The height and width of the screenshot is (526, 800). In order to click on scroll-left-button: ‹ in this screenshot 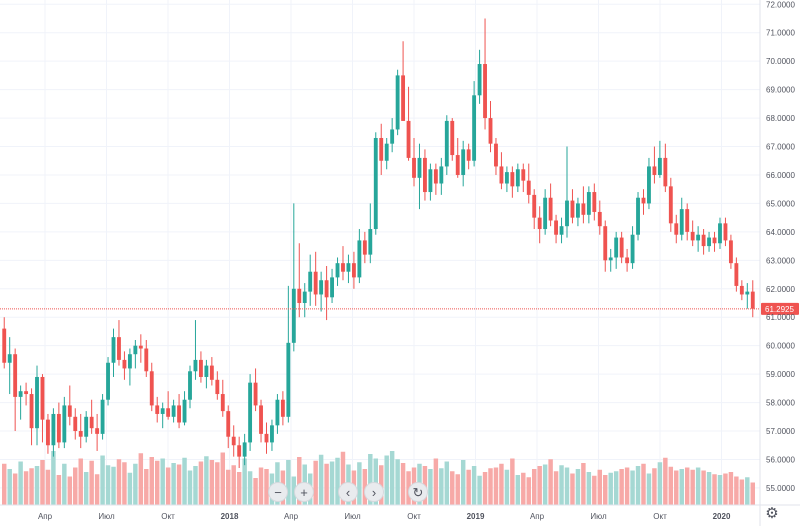, I will do `click(348, 492)`.